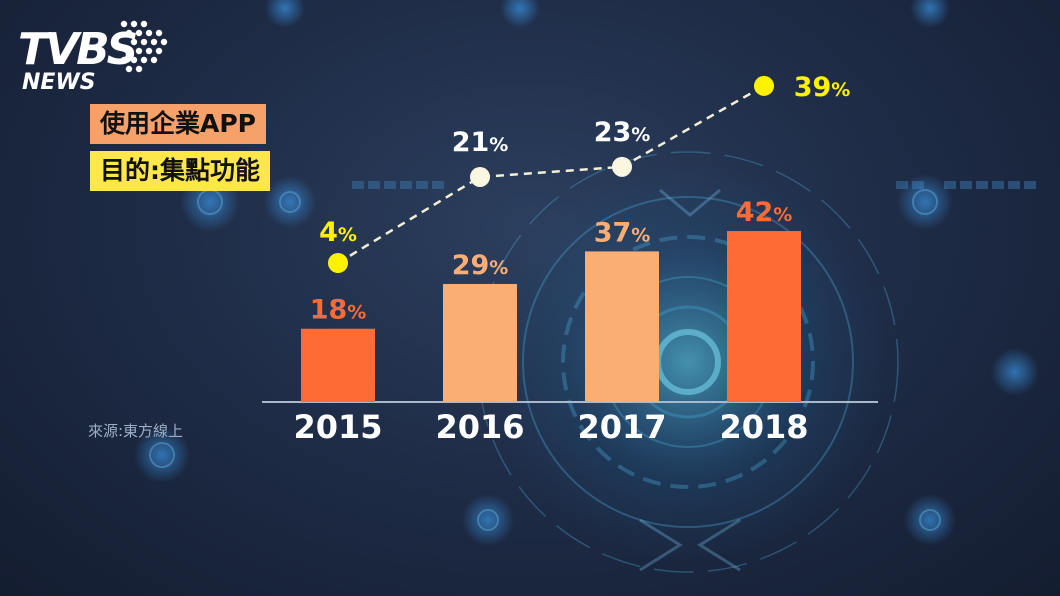 The width and height of the screenshot is (1060, 596). Describe the element at coordinates (178, 124) in the screenshot. I see `title-line-1: 使用企業APP` at that location.